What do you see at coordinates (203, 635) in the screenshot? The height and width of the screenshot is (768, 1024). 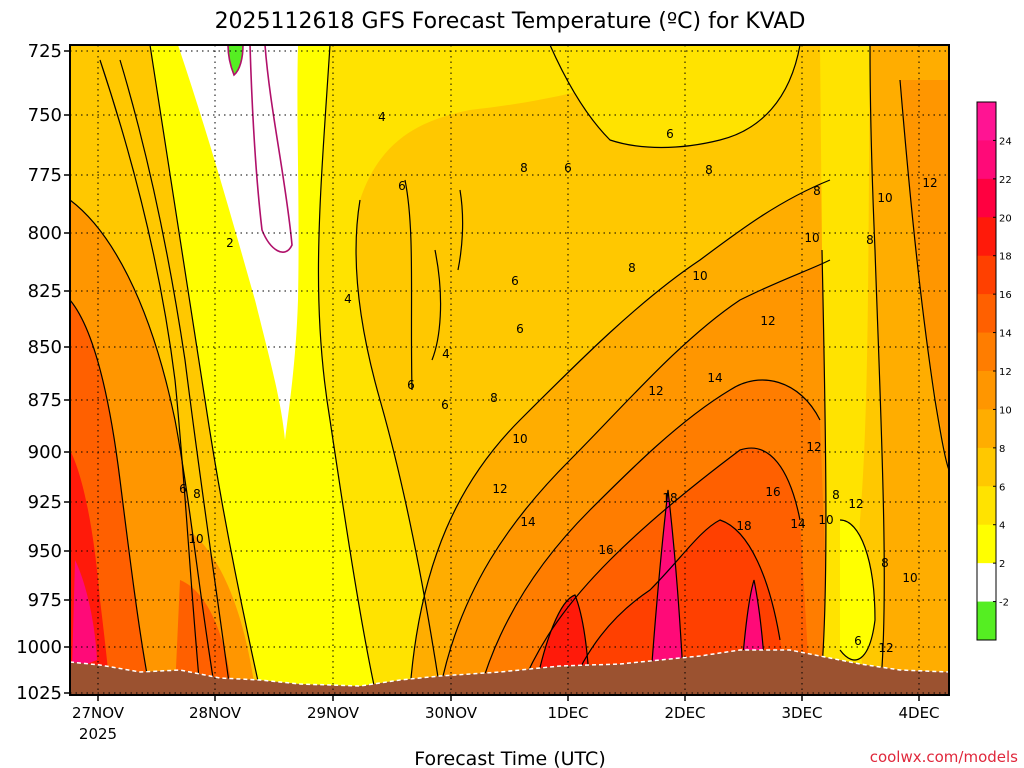 I see `band-warmer-28nov` at bounding box center [203, 635].